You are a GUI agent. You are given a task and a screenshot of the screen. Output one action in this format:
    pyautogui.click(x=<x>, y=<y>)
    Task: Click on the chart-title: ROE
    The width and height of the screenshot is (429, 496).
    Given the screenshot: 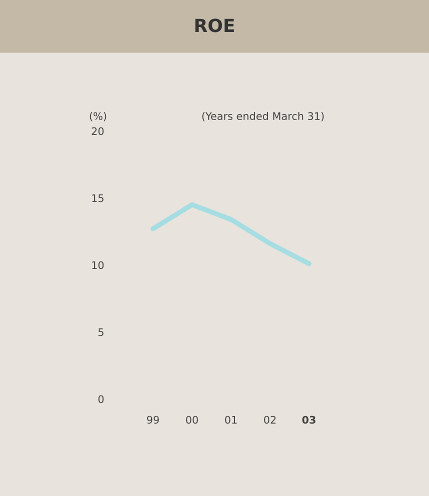 What is the action you would take?
    pyautogui.click(x=214, y=25)
    